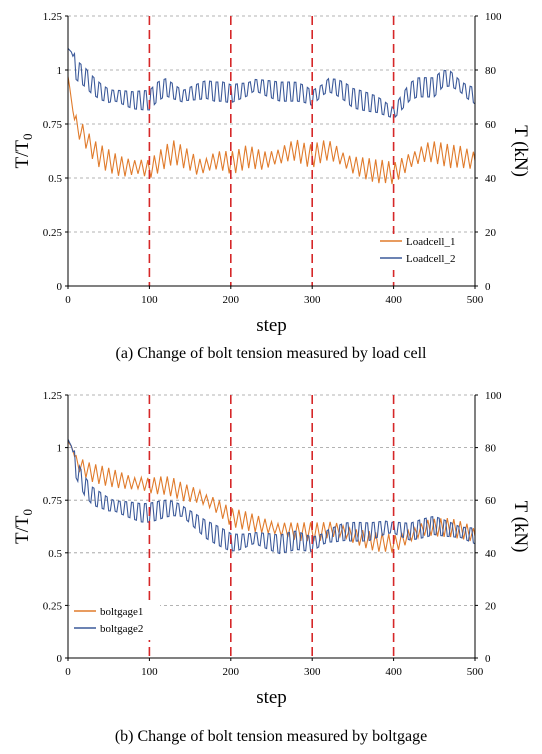 This screenshot has height=754, width=542. I want to click on legend: Loadcell_1 Loadcell_2, so click(421, 252).